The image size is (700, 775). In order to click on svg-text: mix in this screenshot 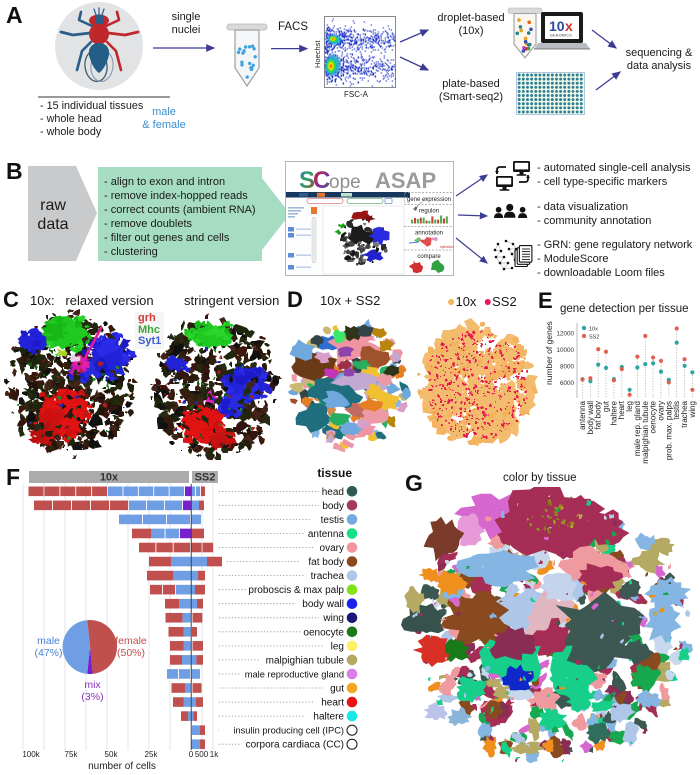, I will do `click(92, 685)`.